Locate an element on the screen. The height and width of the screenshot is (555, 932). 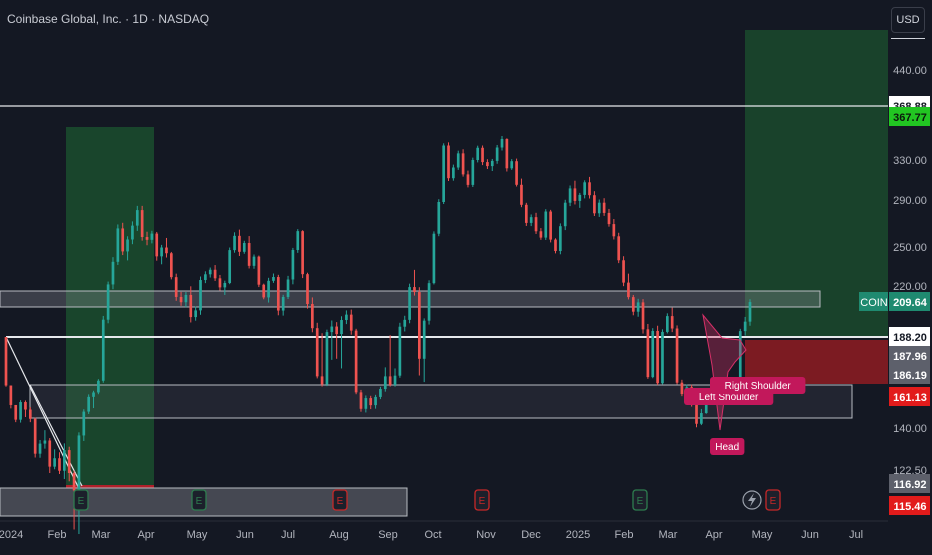
price-badge: 188.20 is located at coordinates (910, 338).